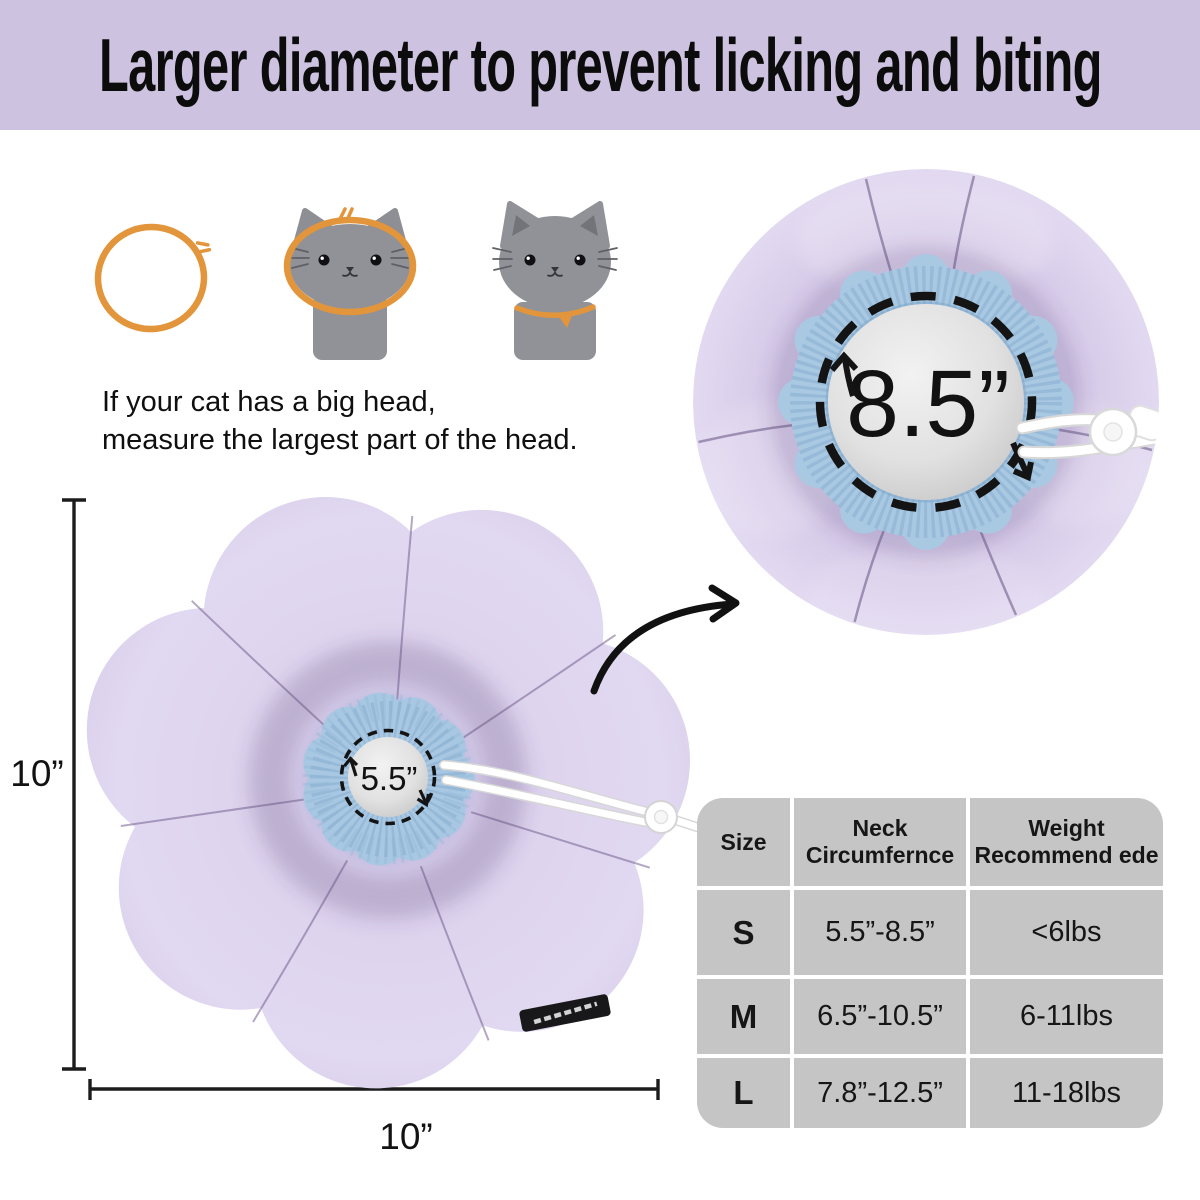  Describe the element at coordinates (1066, 828) in the screenshot. I see `size-chart-header-weight-line1: Weight` at that location.